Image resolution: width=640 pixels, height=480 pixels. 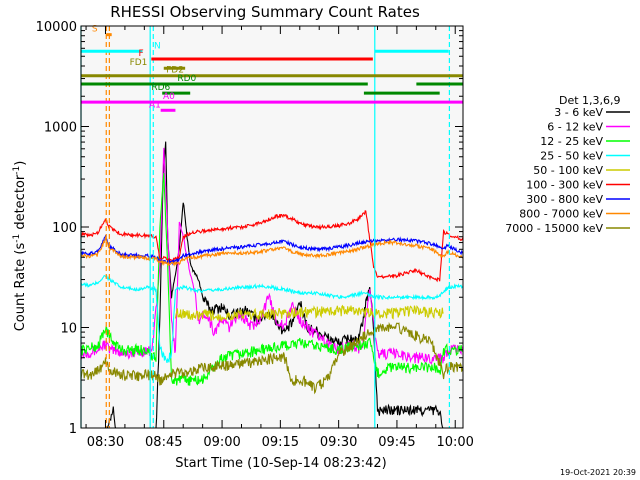 What do you see at coordinates (20, 163) in the screenshot?
I see `y-axis-label-close: )` at bounding box center [20, 163].